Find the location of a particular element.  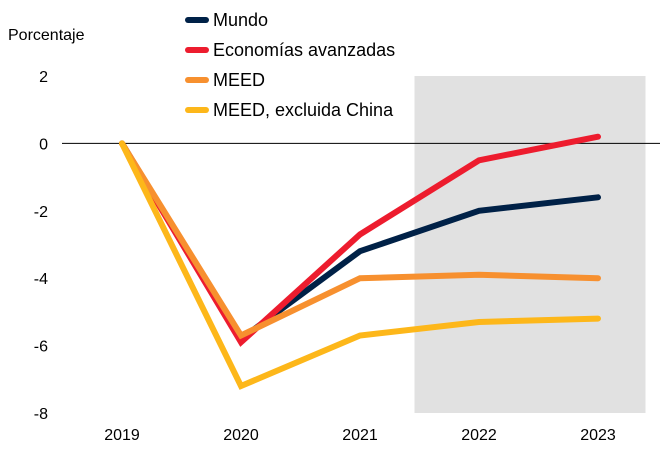

legend-label: Economías avanzadas is located at coordinates (304, 50).